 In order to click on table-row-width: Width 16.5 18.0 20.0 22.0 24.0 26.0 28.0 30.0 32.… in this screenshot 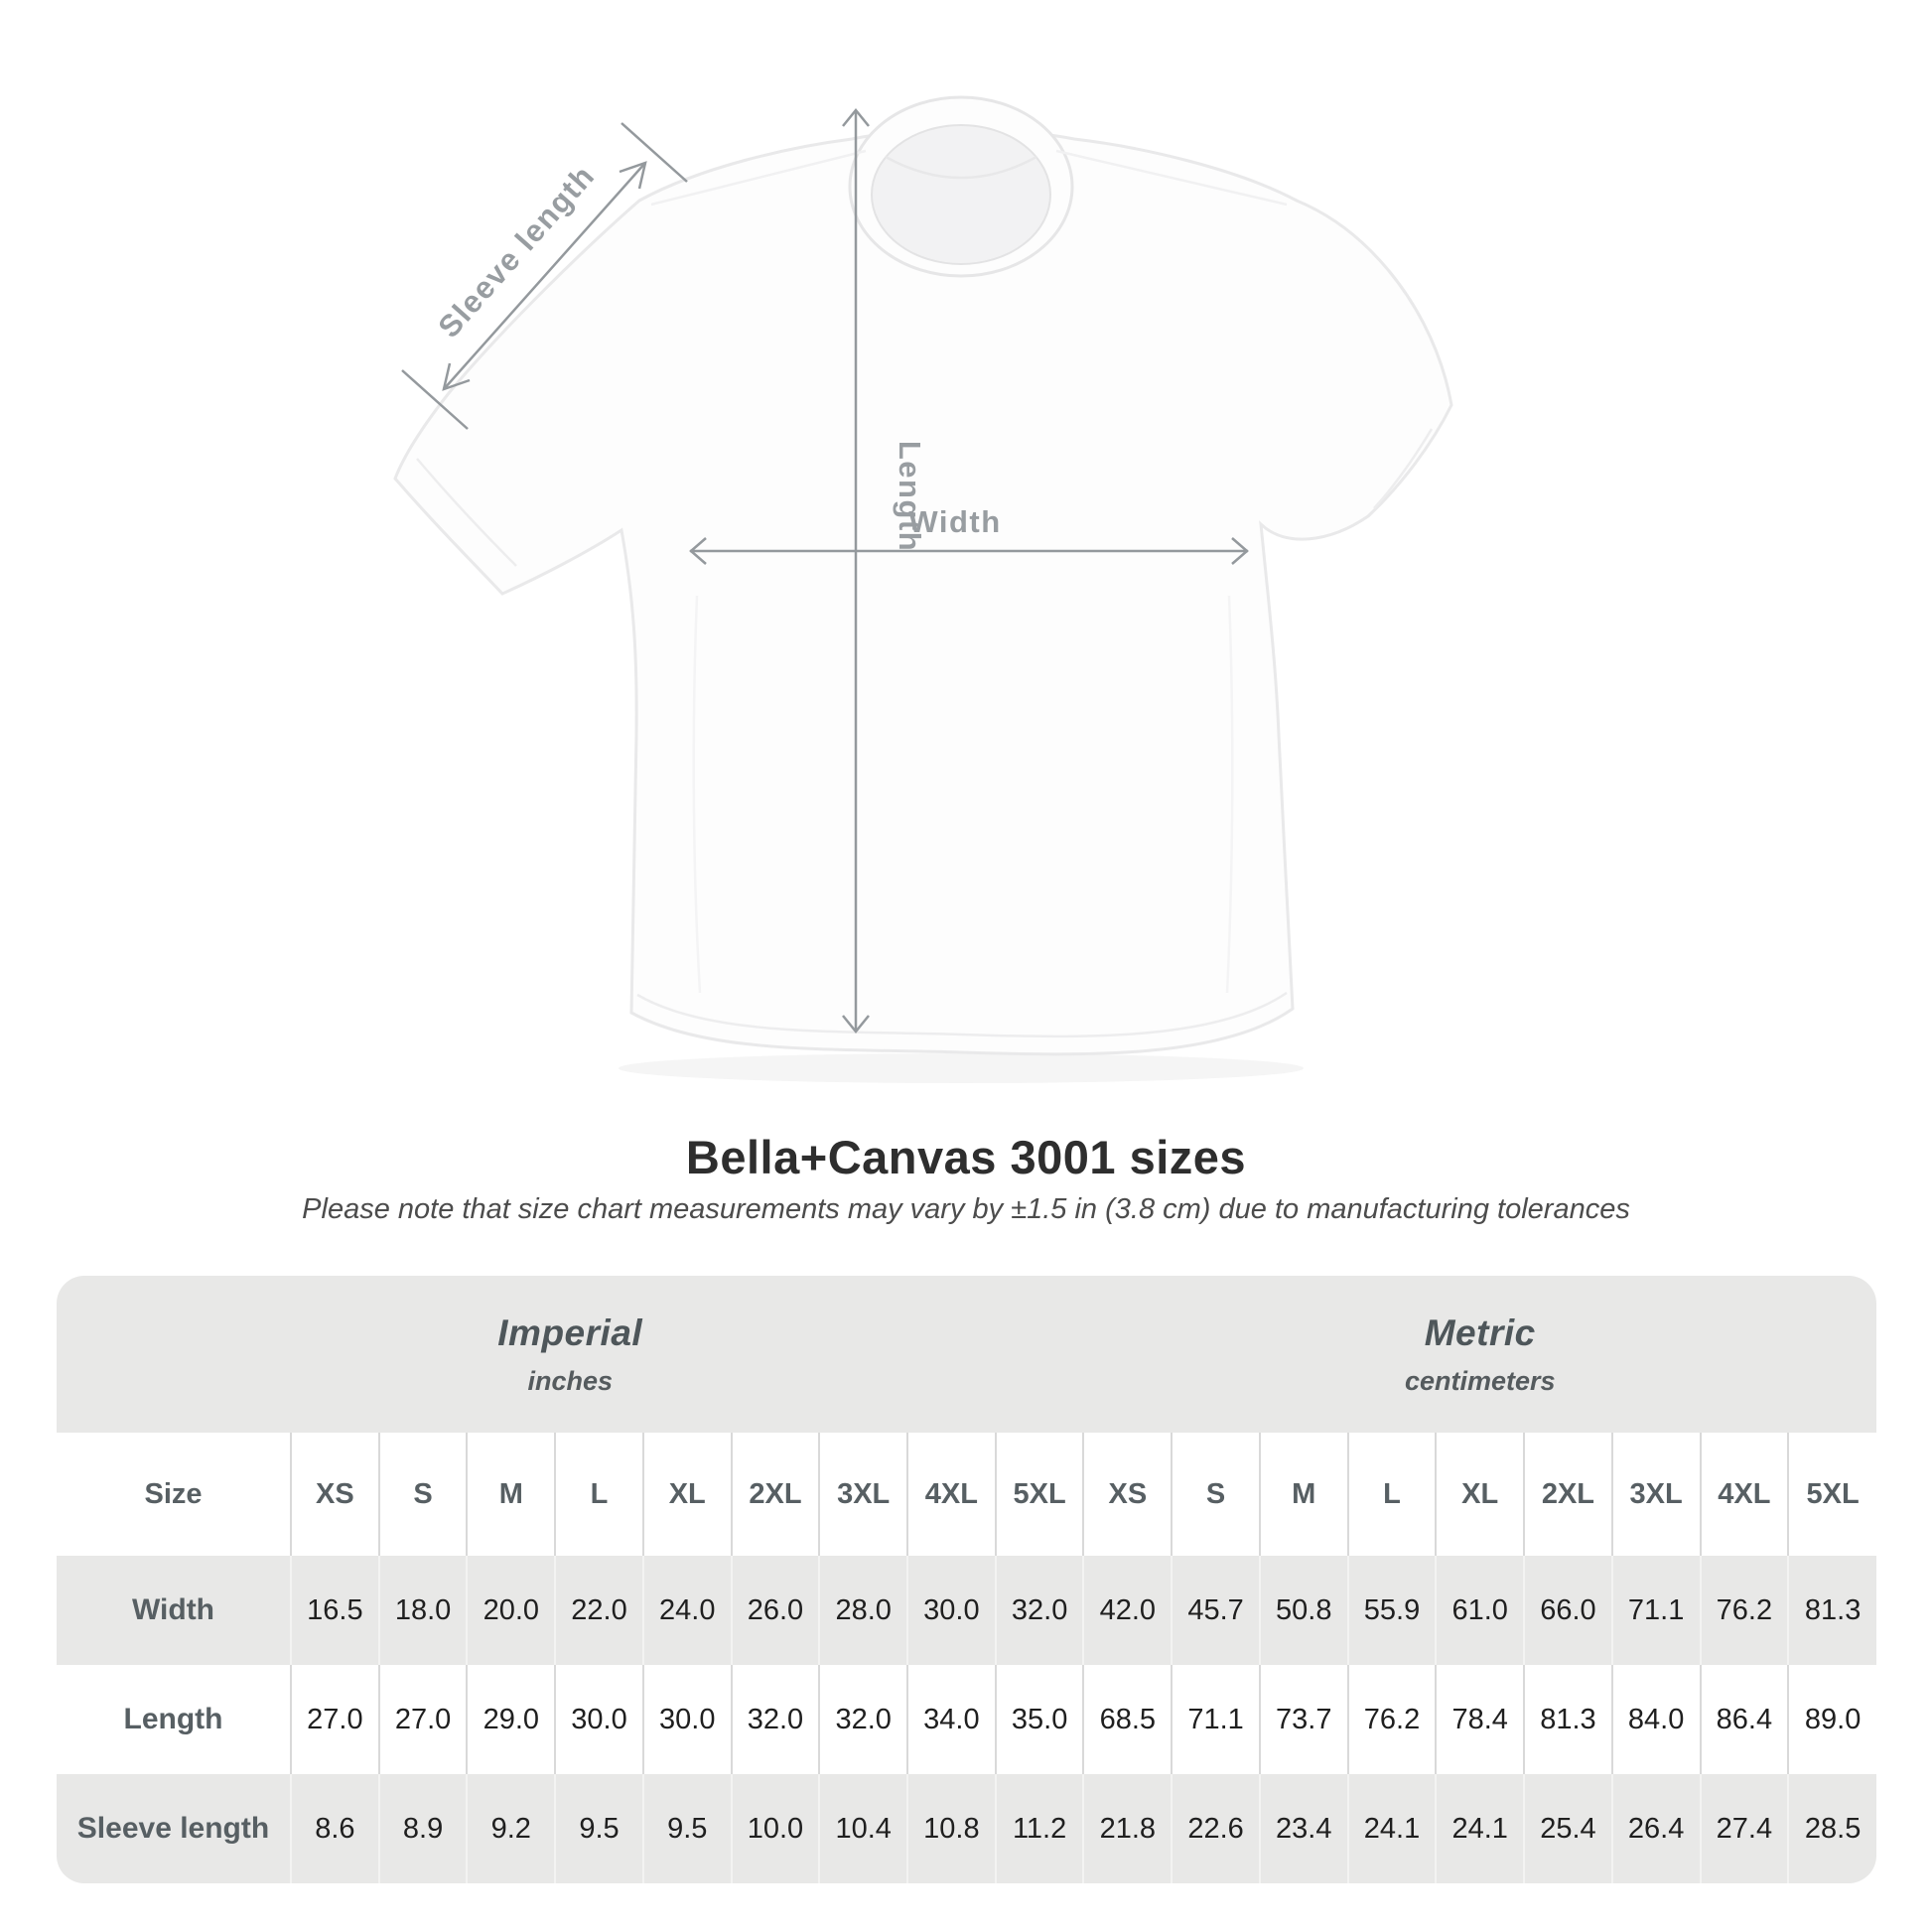, I will do `click(967, 1610)`.